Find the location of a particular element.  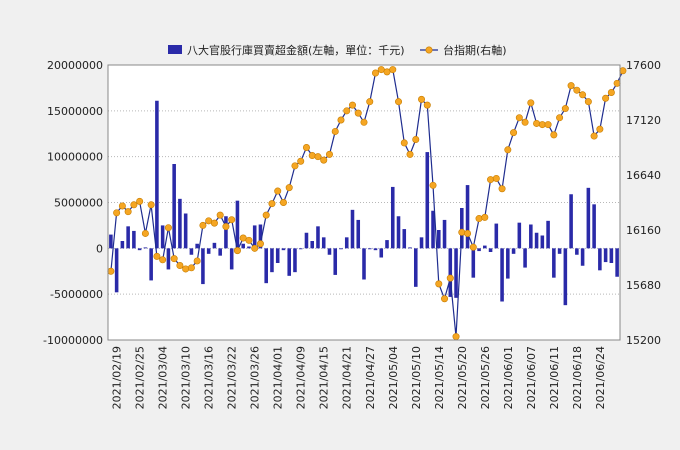

x-tick-label: 2021/04/09 is located at coordinates (301, 377).